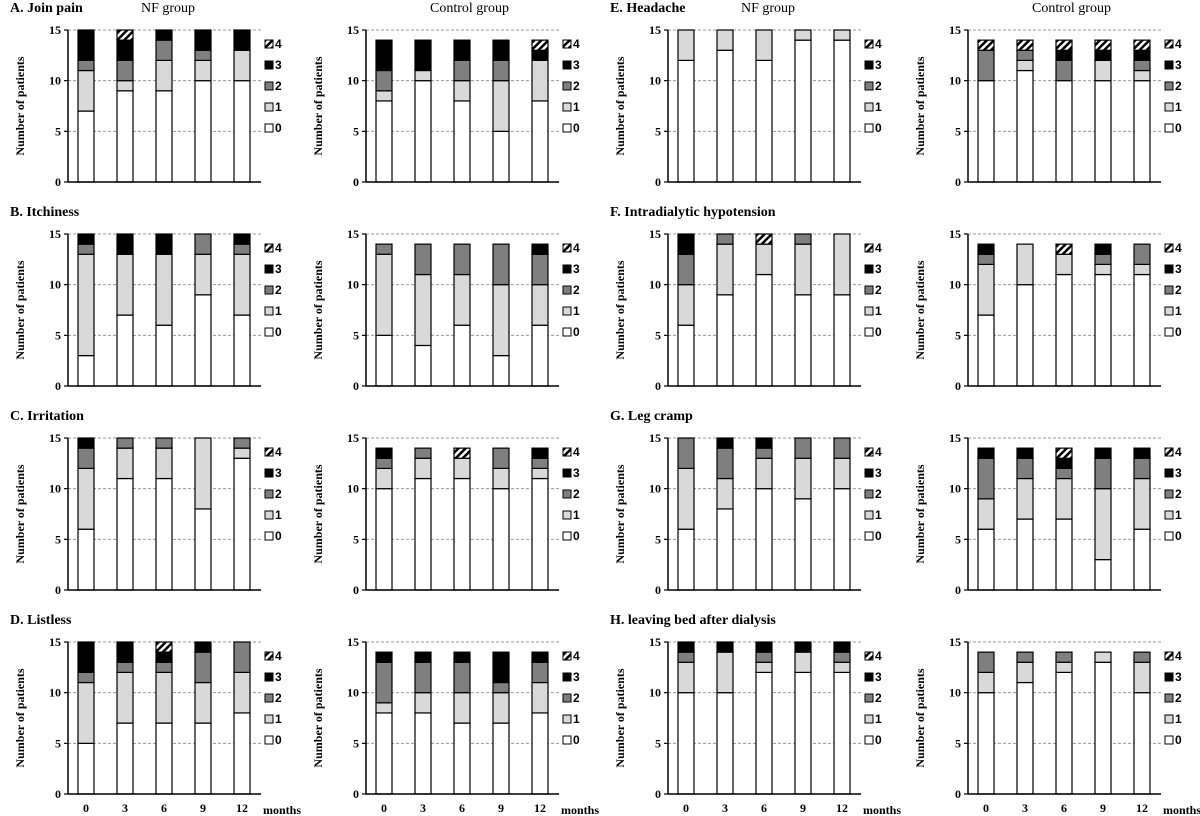 The width and height of the screenshot is (1200, 816). I want to click on x-tick-label: 12, so click(540, 808).